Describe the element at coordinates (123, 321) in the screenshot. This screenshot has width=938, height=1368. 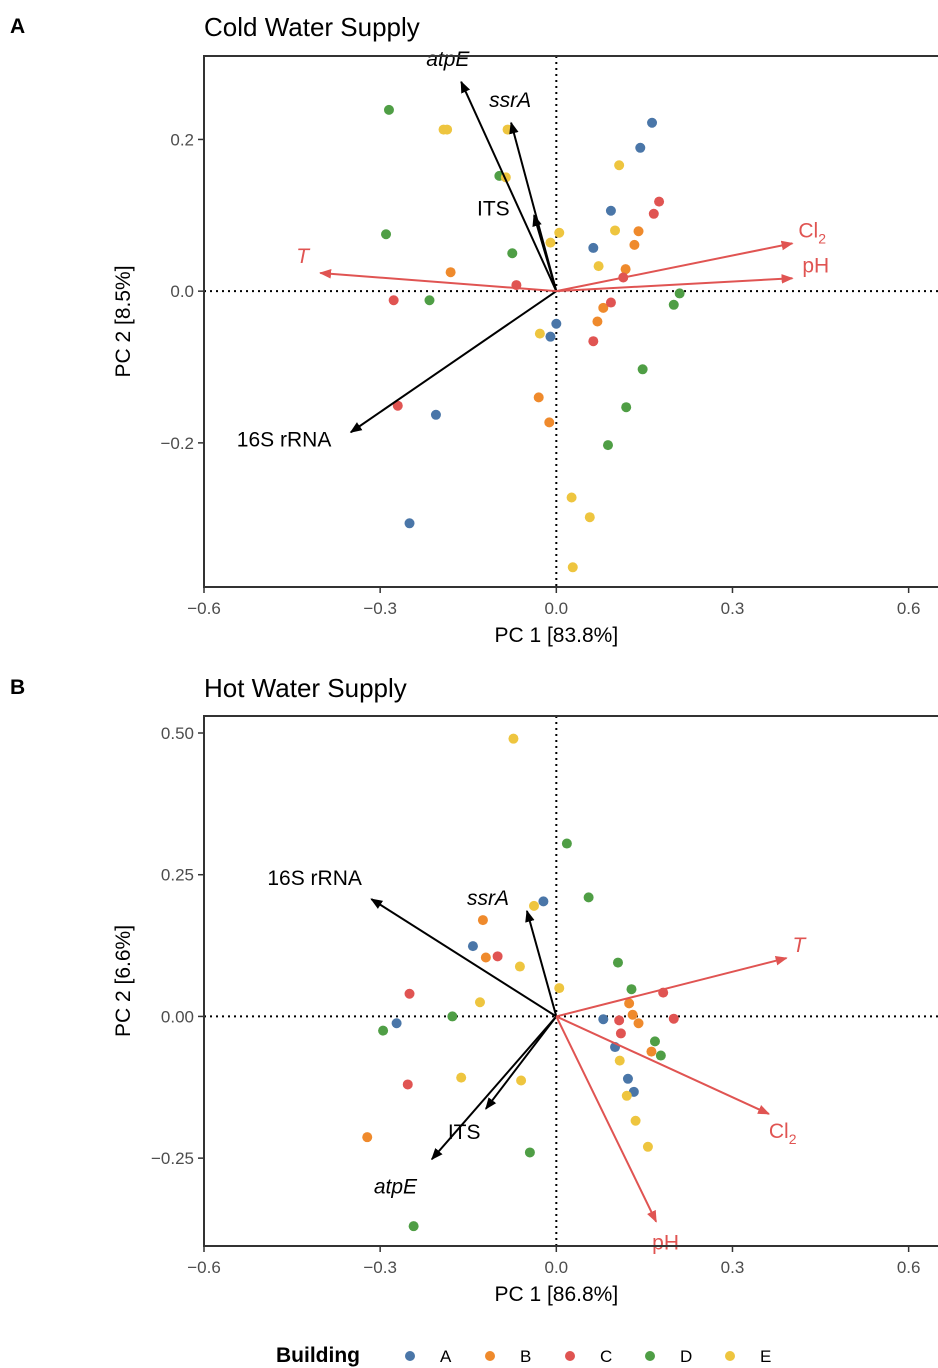
I see `y-axis-title: PC 2 [8.5%]` at that location.